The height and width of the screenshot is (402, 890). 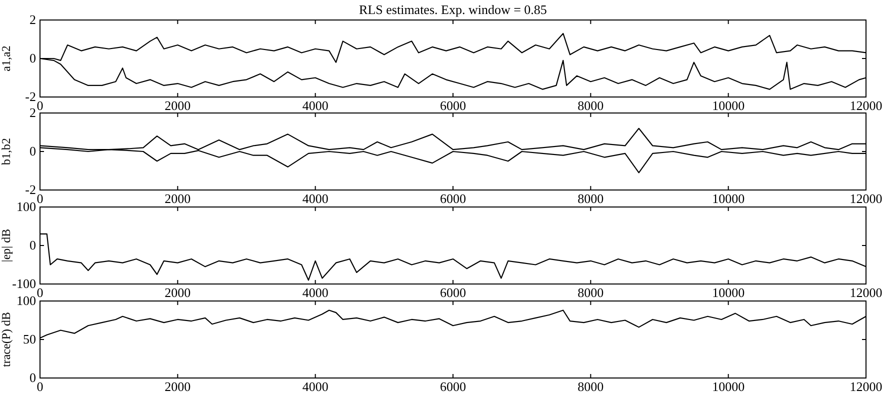 I want to click on y-axis-title: |ep| dB, so click(x=6, y=245).